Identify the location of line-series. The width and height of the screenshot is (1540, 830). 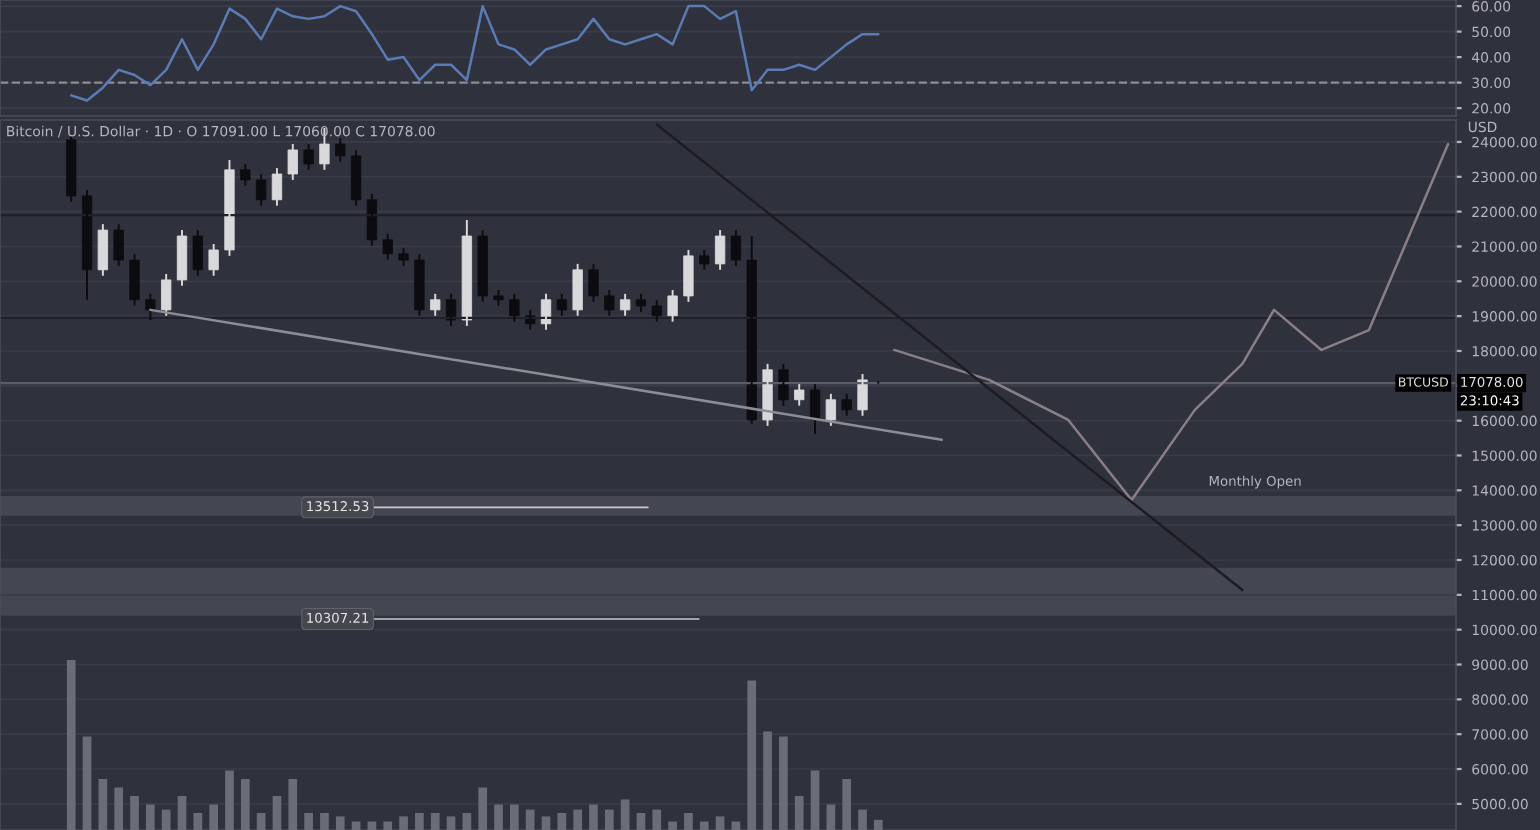
(474, 53).